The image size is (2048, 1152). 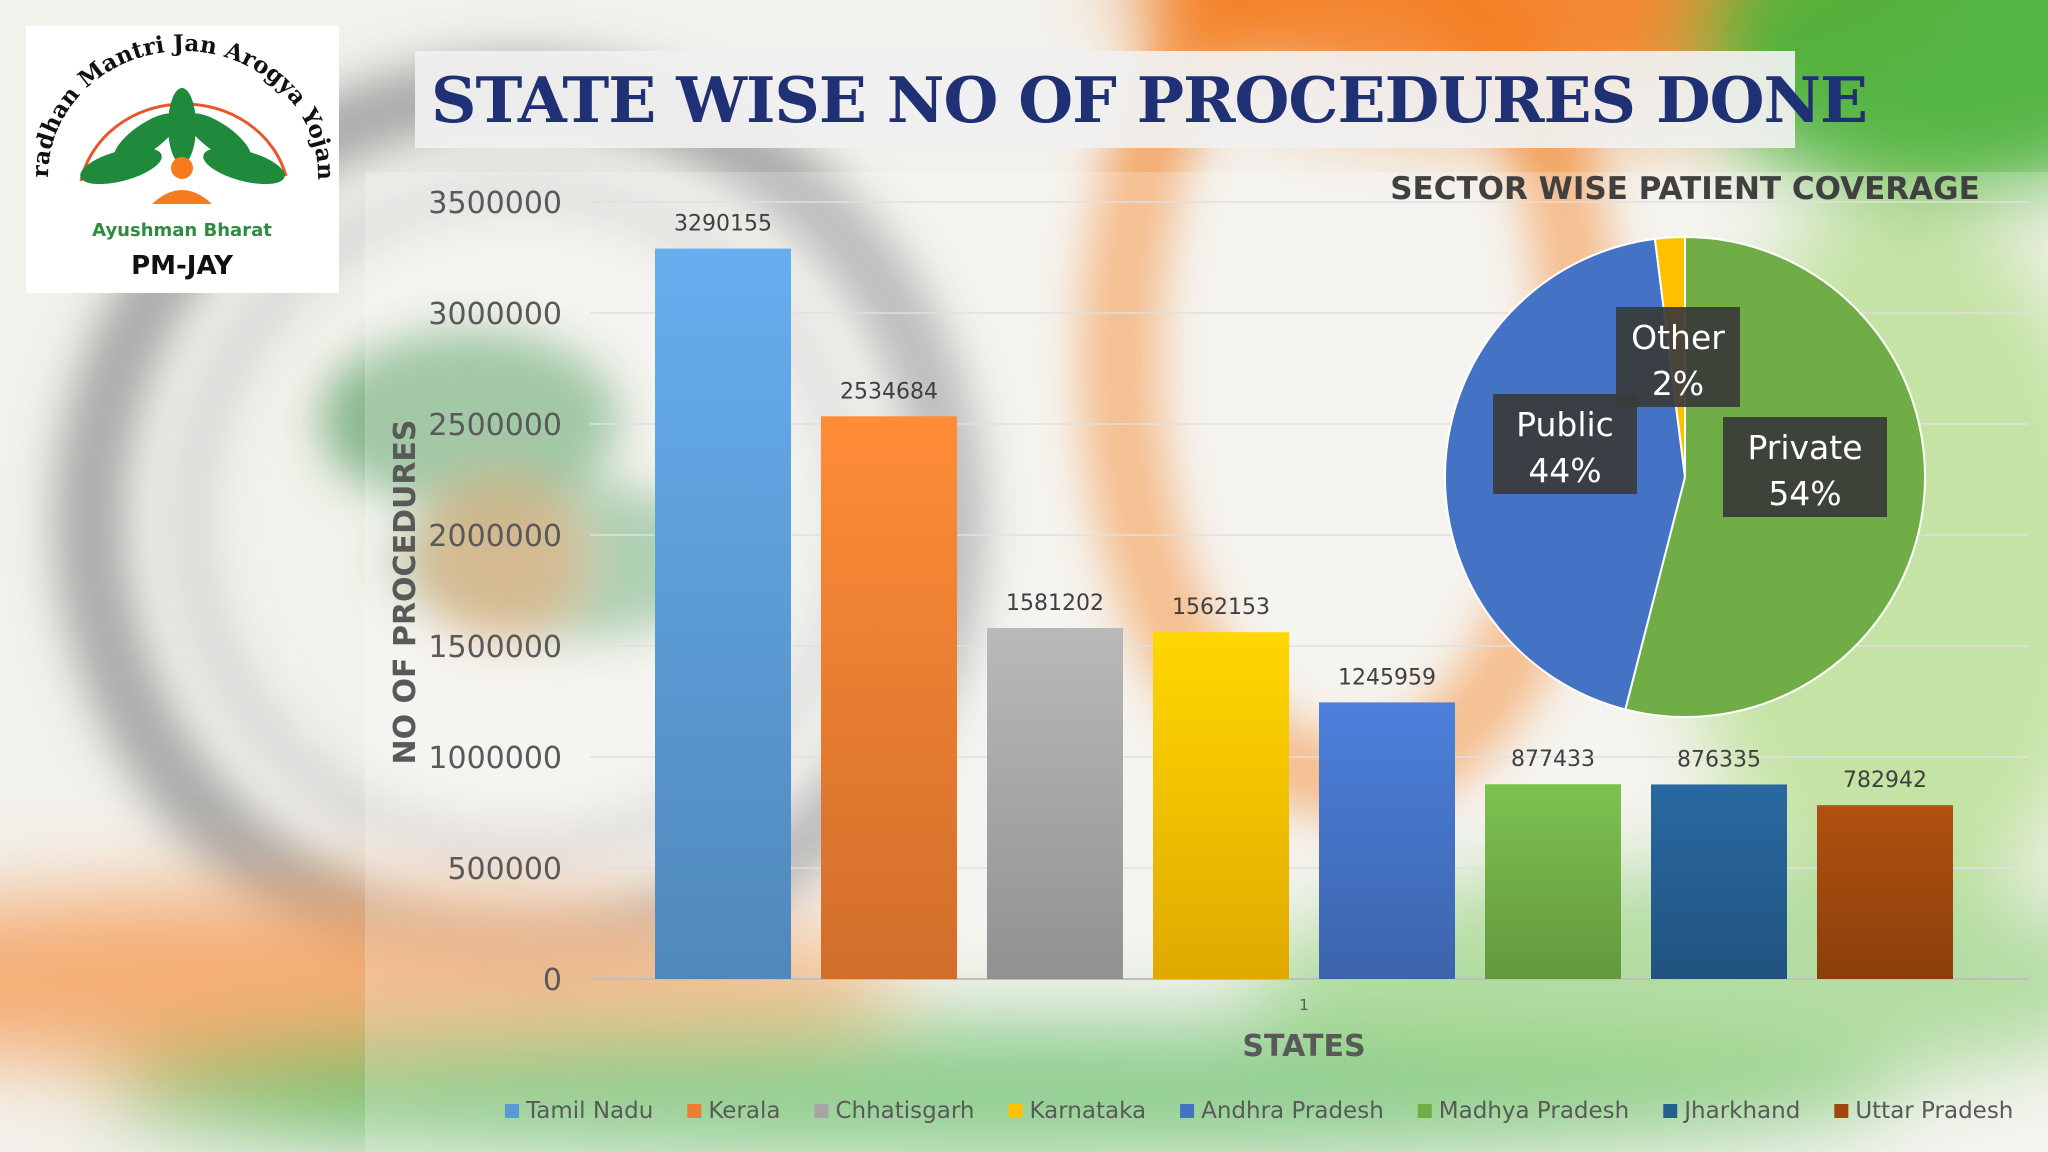 I want to click on x-category-label: 1, so click(x=1304, y=1005).